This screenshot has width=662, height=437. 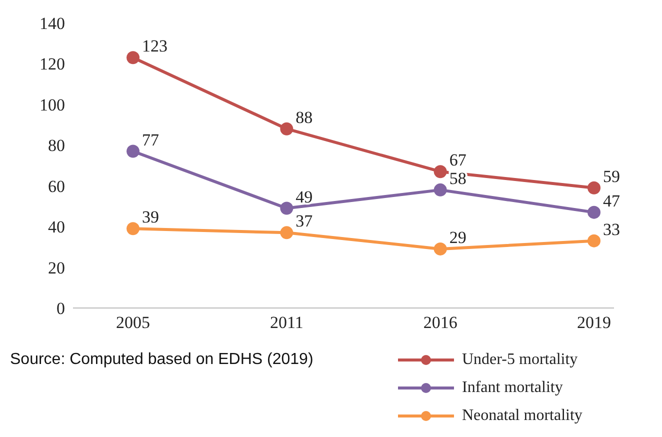 I want to click on data-label: 77, so click(x=151, y=140).